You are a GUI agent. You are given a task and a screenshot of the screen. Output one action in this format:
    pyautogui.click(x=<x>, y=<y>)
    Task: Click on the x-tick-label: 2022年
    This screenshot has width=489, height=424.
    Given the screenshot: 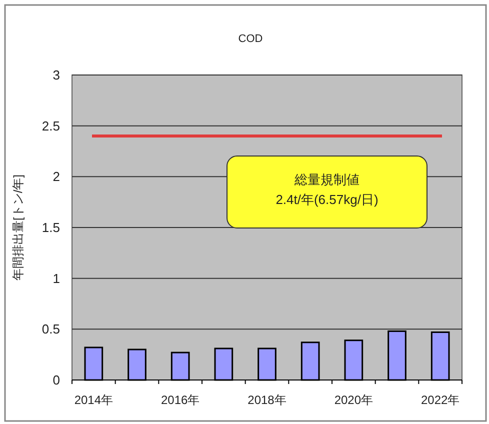 What is the action you would take?
    pyautogui.click(x=440, y=400)
    